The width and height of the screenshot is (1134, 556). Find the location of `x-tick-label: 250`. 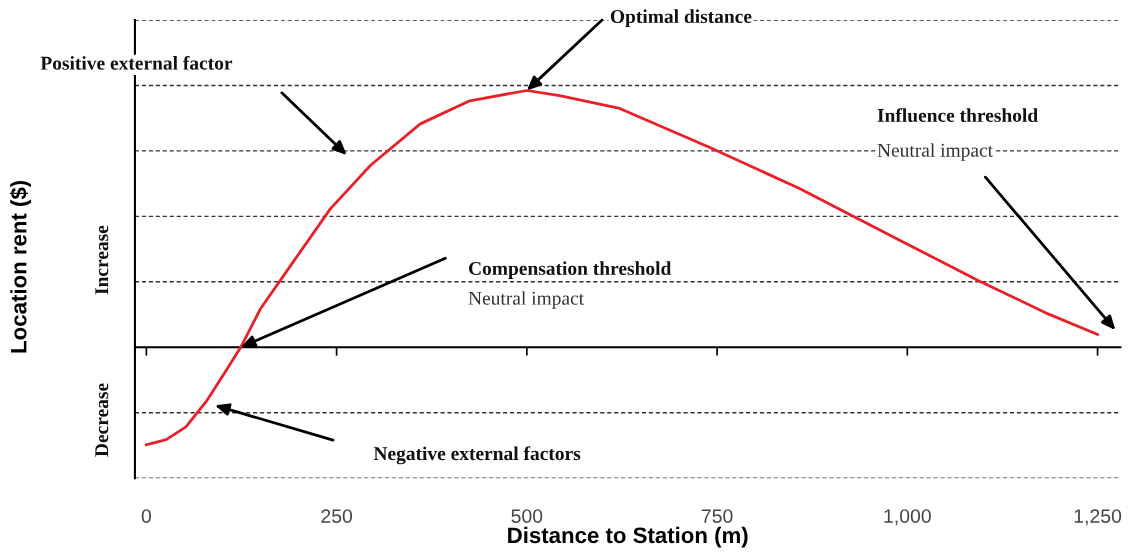

x-tick-label: 250 is located at coordinates (337, 516).